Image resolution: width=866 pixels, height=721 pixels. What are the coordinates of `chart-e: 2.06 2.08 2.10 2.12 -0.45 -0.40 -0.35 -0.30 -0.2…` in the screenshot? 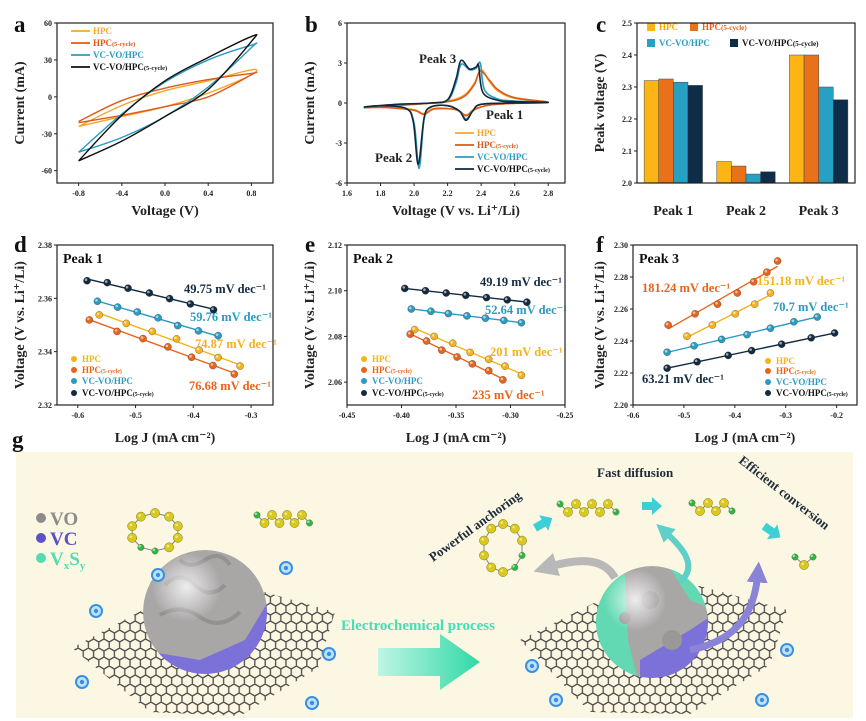 It's located at (438, 343).